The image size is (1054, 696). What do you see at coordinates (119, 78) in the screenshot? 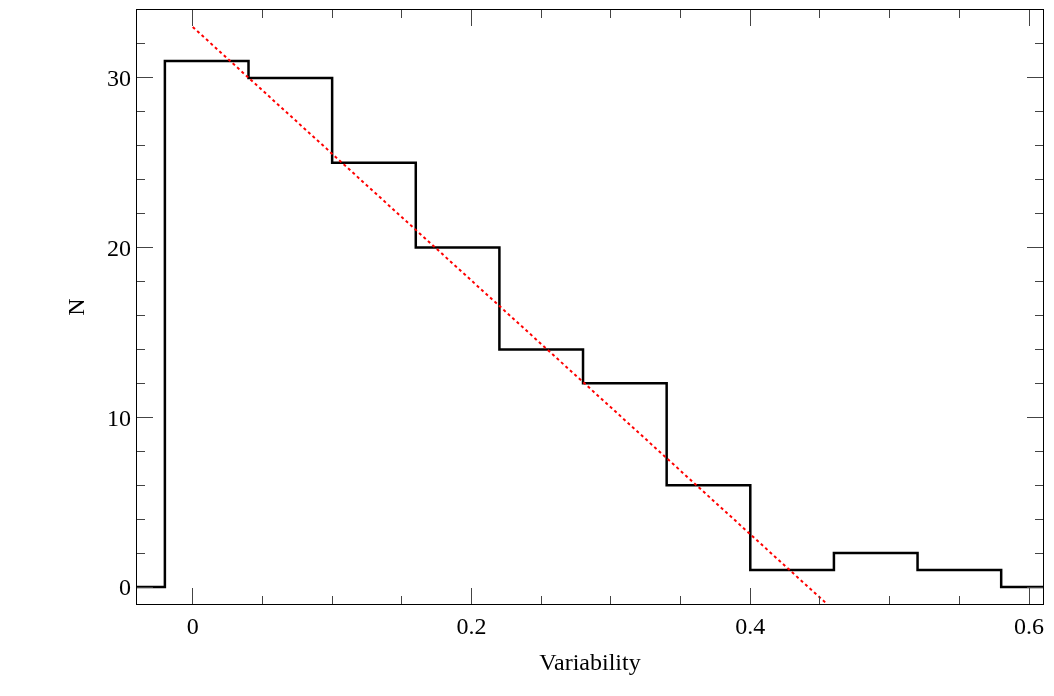
I see `y-tick-label: 30` at bounding box center [119, 78].